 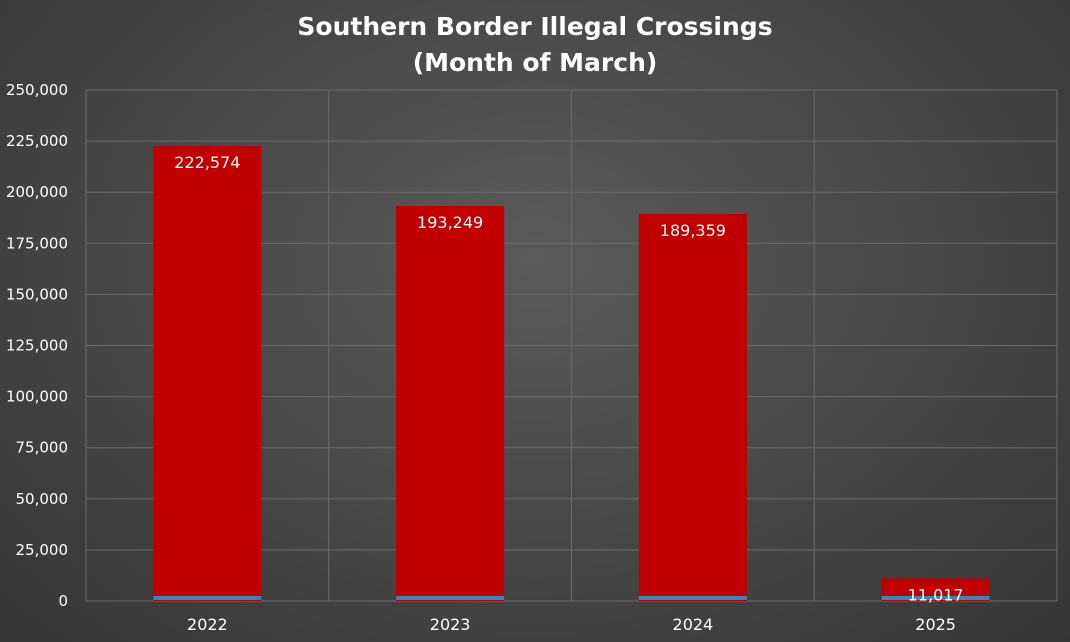 I want to click on x-tick-label-2025: 2025, so click(x=935, y=624).